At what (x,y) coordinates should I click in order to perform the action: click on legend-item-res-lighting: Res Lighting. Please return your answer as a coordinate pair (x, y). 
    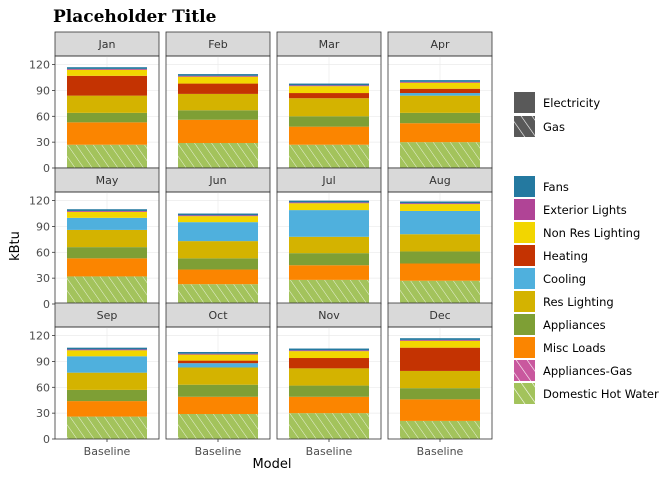
    Looking at the image, I should click on (564, 301).